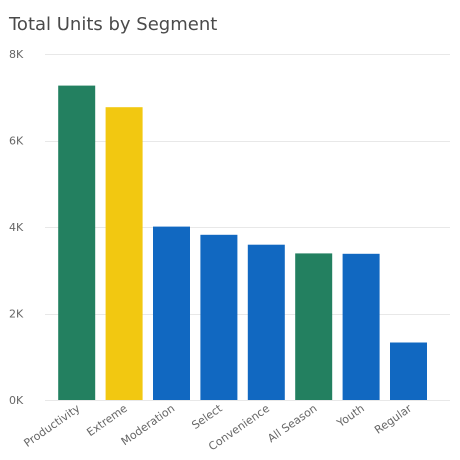  What do you see at coordinates (314, 326) in the screenshot?
I see `bar-all-season` at bounding box center [314, 326].